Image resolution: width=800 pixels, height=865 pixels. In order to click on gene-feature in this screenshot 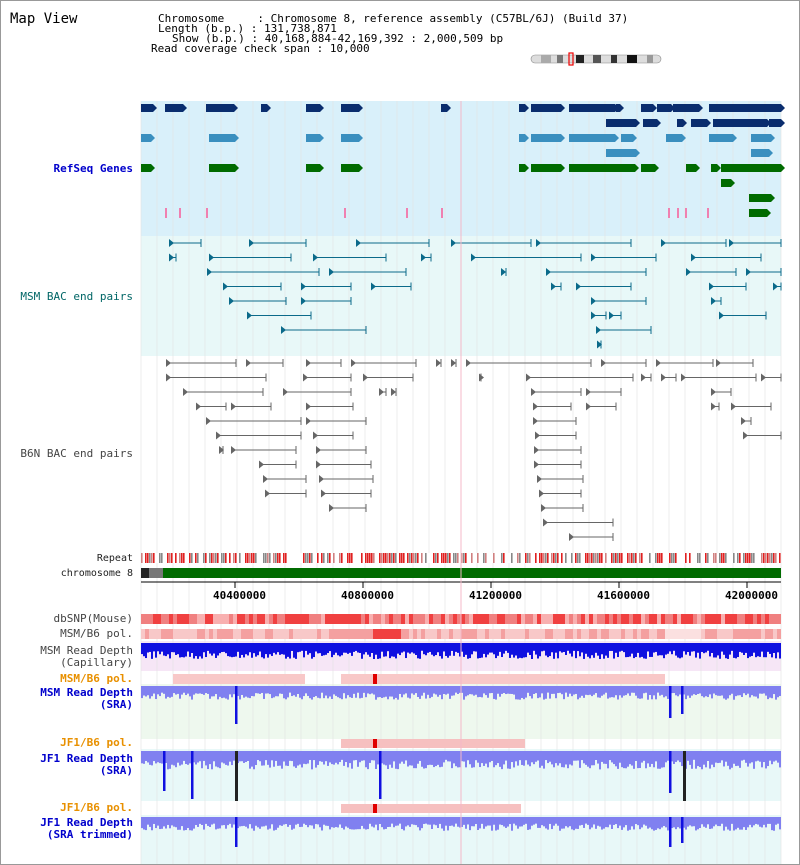, I will do `click(691, 168)`.